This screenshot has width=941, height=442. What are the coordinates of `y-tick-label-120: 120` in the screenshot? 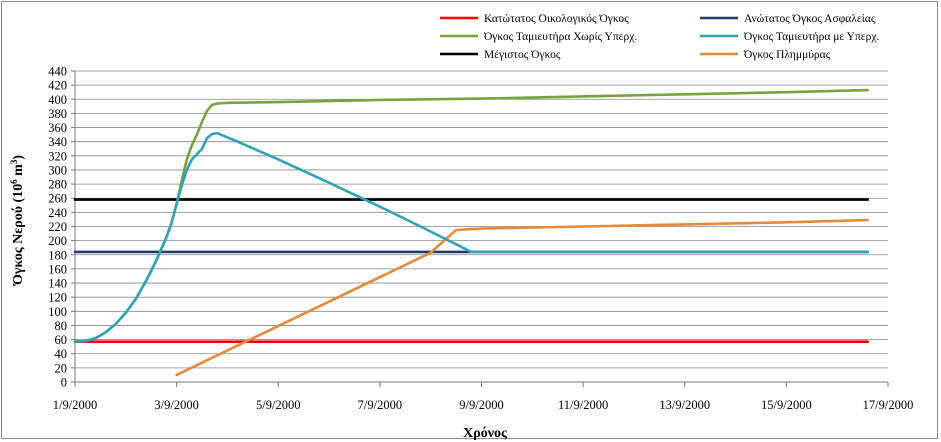 It's located at (57, 298).